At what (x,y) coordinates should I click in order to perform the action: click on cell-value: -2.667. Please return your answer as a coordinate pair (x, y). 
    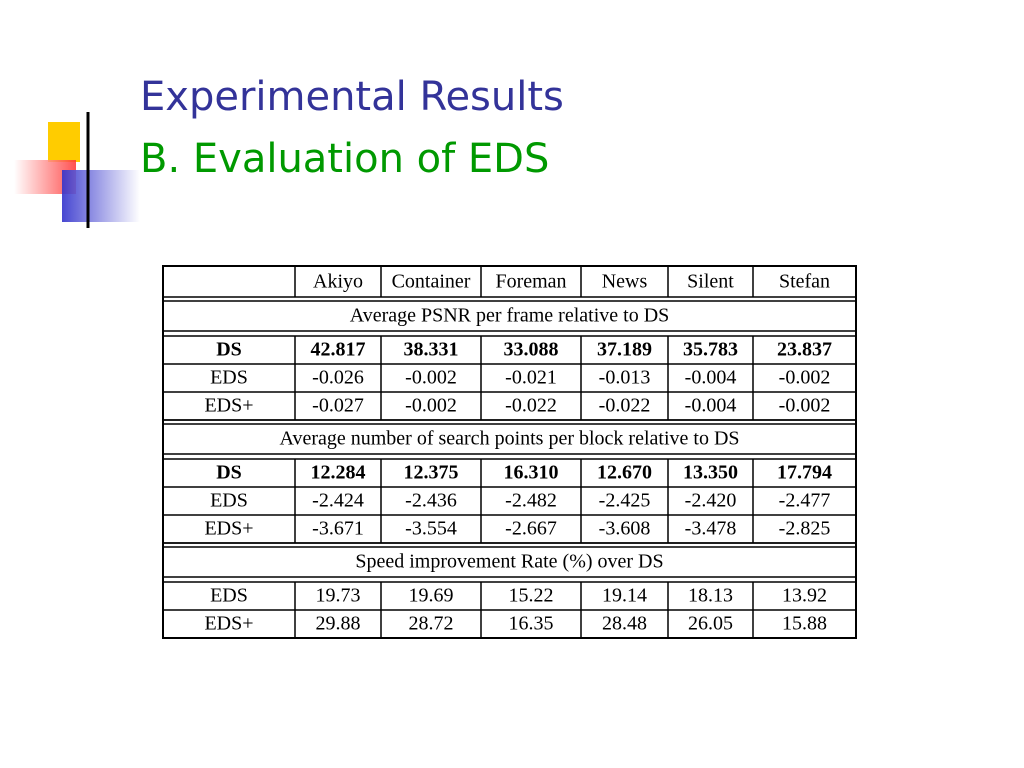
    Looking at the image, I should click on (531, 529).